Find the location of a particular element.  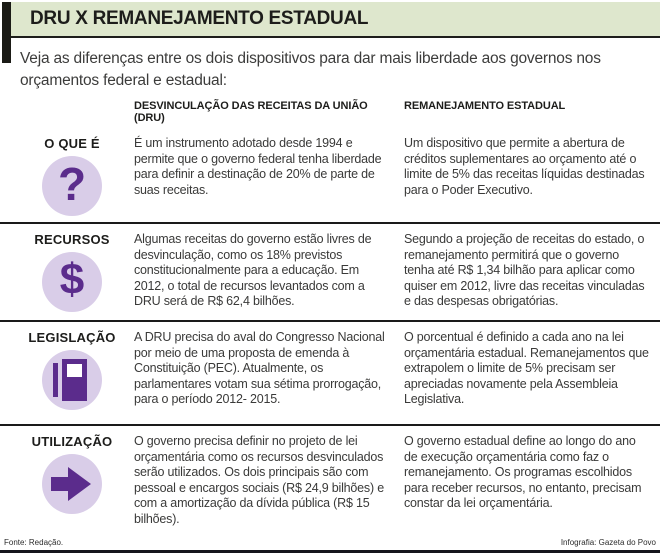

dollar-sign-icon: $ is located at coordinates (72, 282).